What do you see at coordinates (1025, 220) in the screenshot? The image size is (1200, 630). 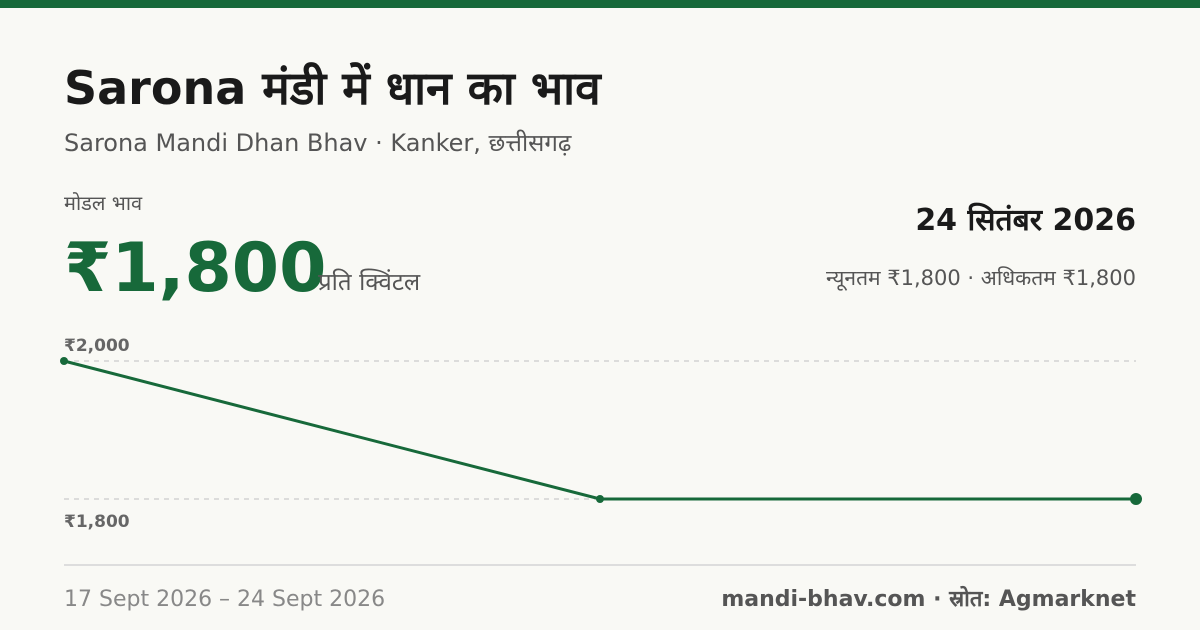 I see `date: 24 सितंबर 2026` at bounding box center [1025, 220].